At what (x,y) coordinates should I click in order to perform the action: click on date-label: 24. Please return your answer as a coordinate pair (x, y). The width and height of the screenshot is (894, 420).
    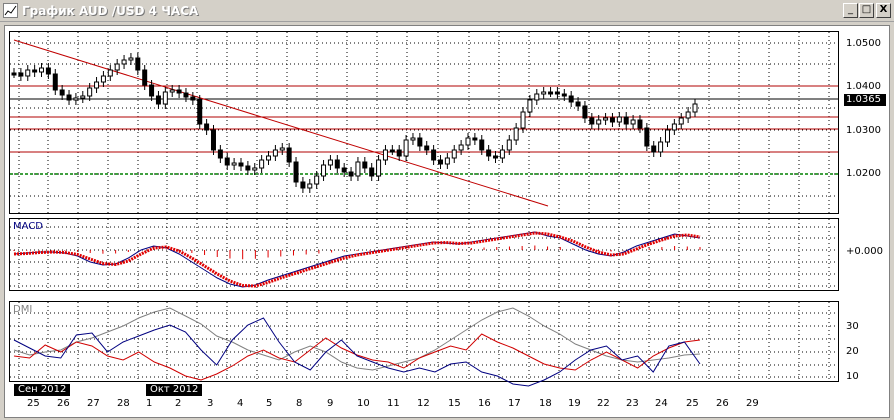
    Looking at the image, I should click on (661, 403).